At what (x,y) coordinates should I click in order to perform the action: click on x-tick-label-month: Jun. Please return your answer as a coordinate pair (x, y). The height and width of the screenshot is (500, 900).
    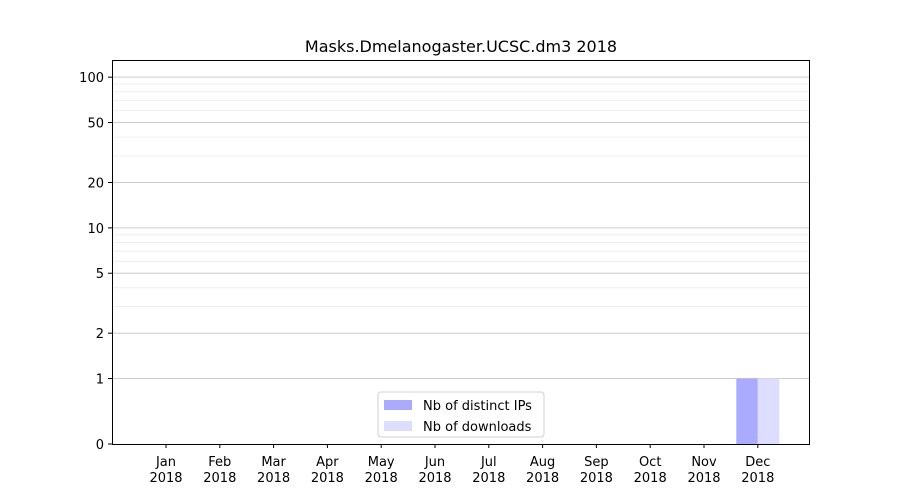
    Looking at the image, I should click on (434, 462).